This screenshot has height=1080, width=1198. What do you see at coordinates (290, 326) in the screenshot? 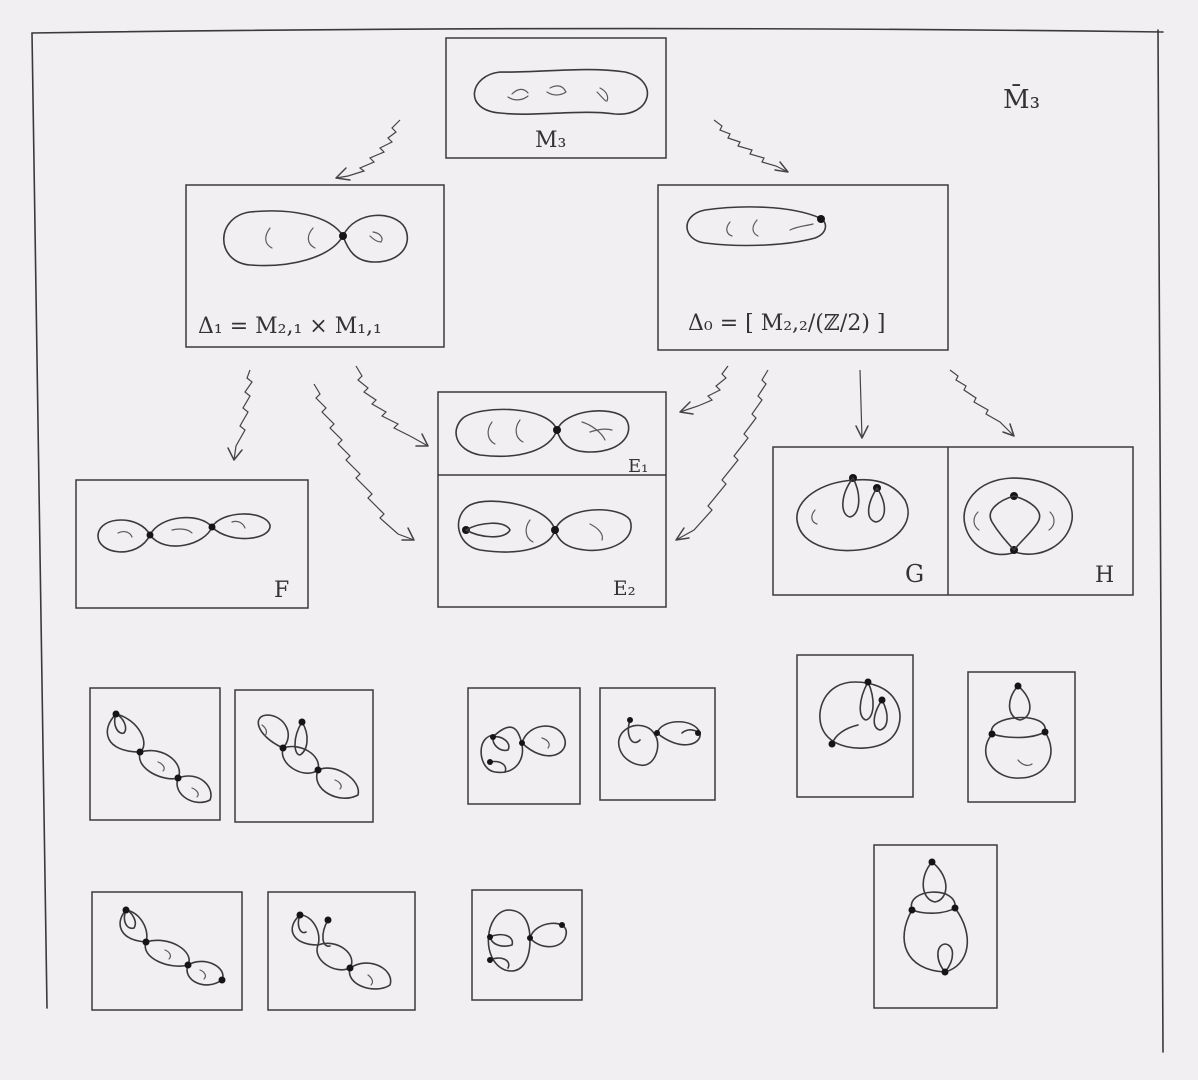
I see `delta1-label: Δ₁ = M₂,₁ × M₁,₁` at bounding box center [290, 326].